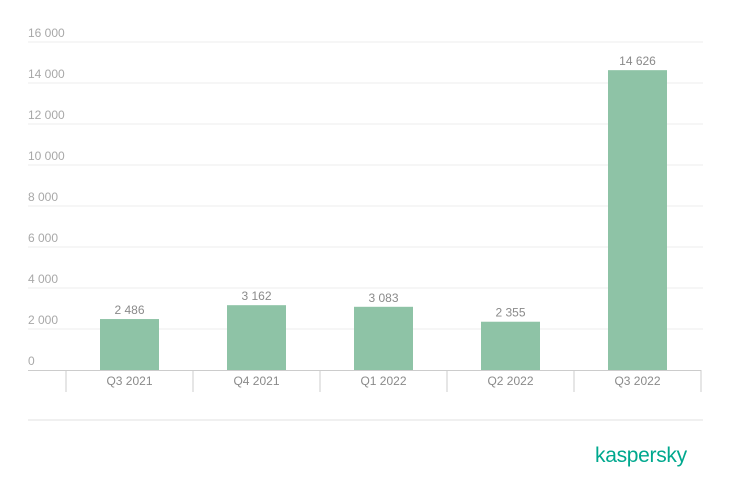  I want to click on y-tick-label: 6 000, so click(43, 238).